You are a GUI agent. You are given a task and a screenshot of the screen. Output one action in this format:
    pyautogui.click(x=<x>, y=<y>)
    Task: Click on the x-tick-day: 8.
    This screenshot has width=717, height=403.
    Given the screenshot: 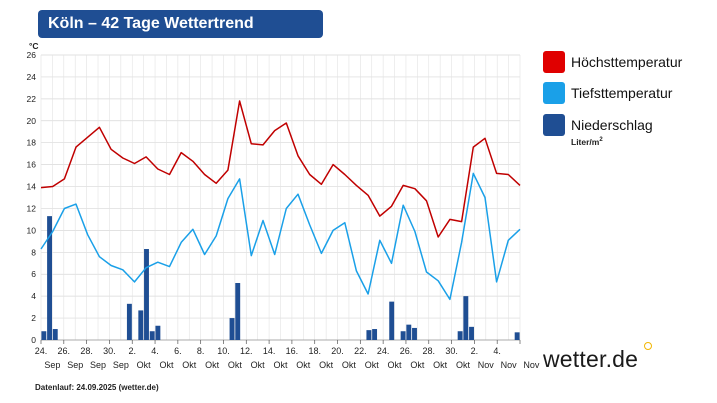 What is the action you would take?
    pyautogui.click(x=201, y=351)
    